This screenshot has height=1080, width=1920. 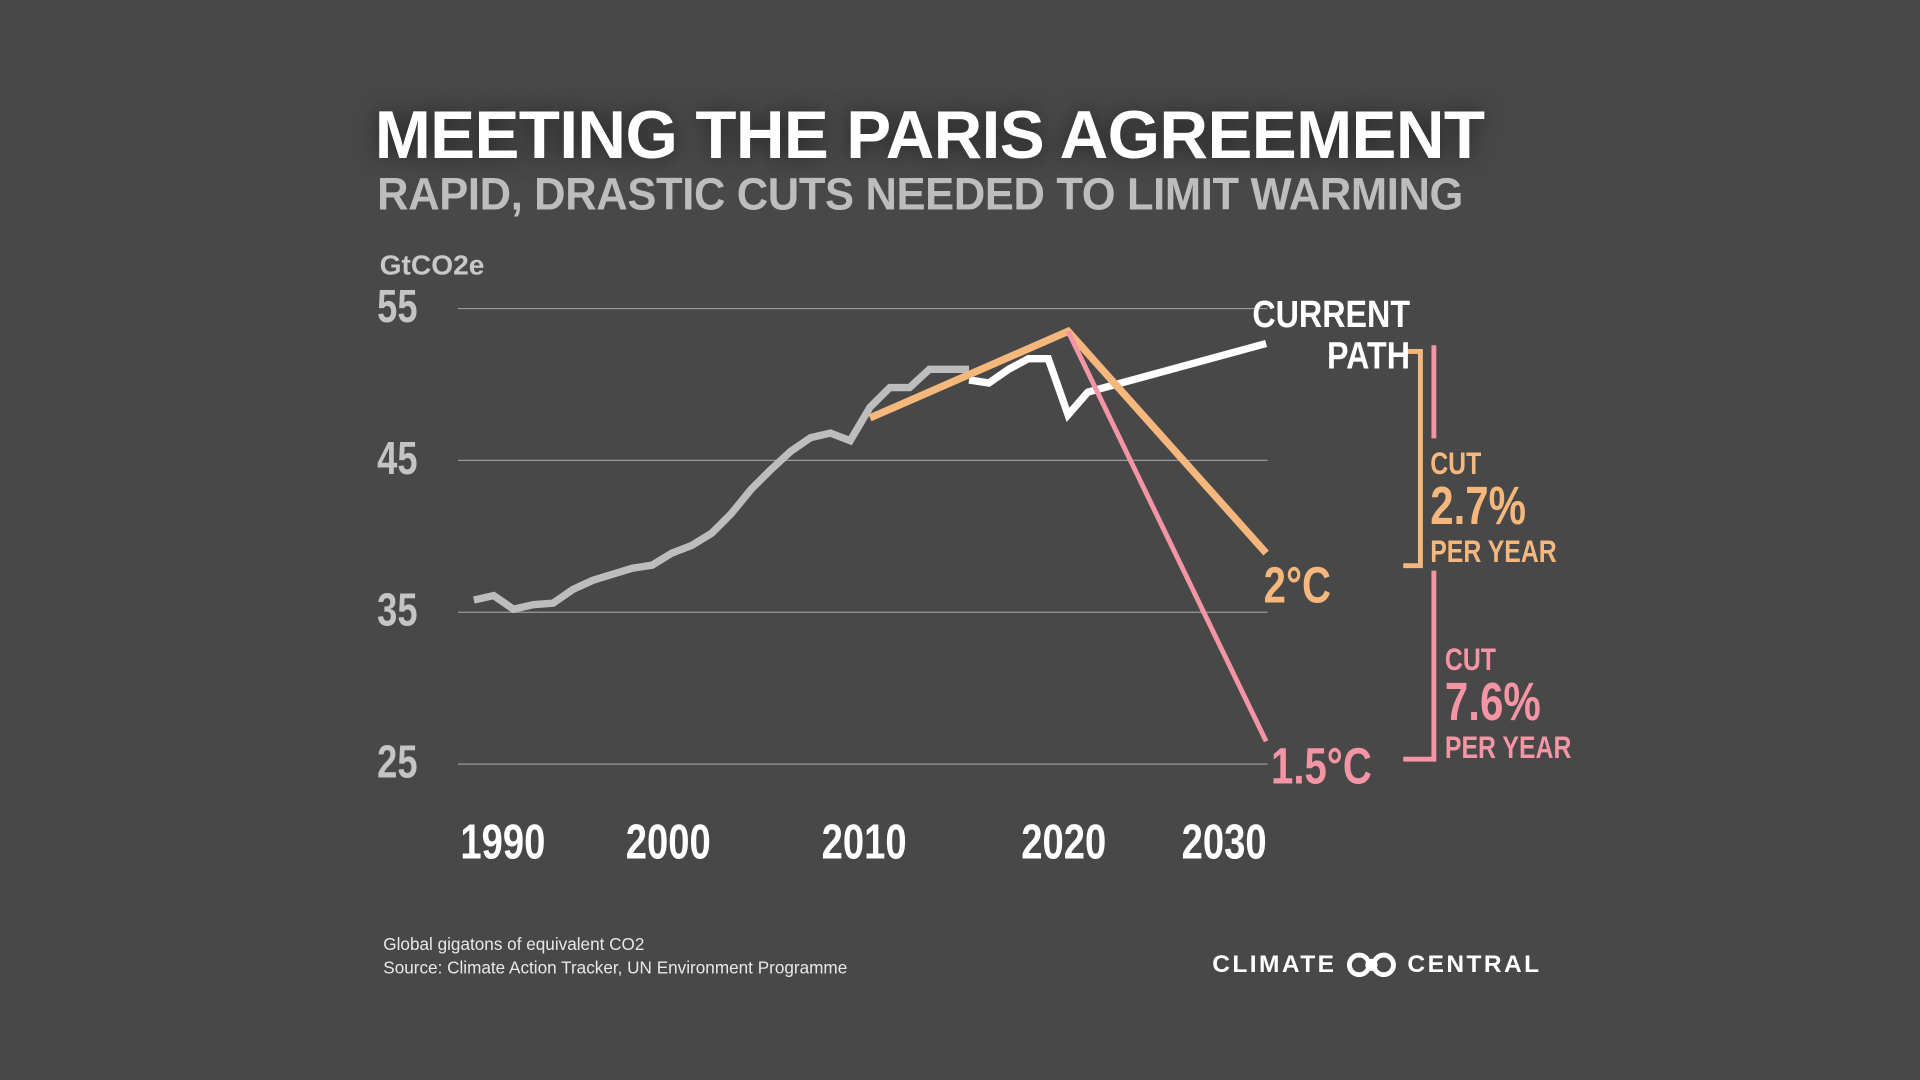 I want to click on historical-line, so click(x=721, y=489).